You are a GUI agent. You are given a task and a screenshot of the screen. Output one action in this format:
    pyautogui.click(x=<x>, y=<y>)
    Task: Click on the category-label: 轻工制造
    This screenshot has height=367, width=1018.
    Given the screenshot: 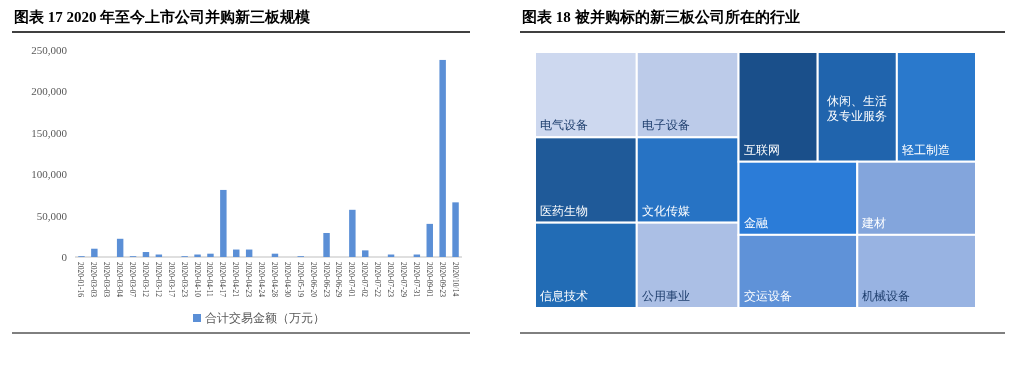 What is the action you would take?
    pyautogui.click(x=925, y=149)
    